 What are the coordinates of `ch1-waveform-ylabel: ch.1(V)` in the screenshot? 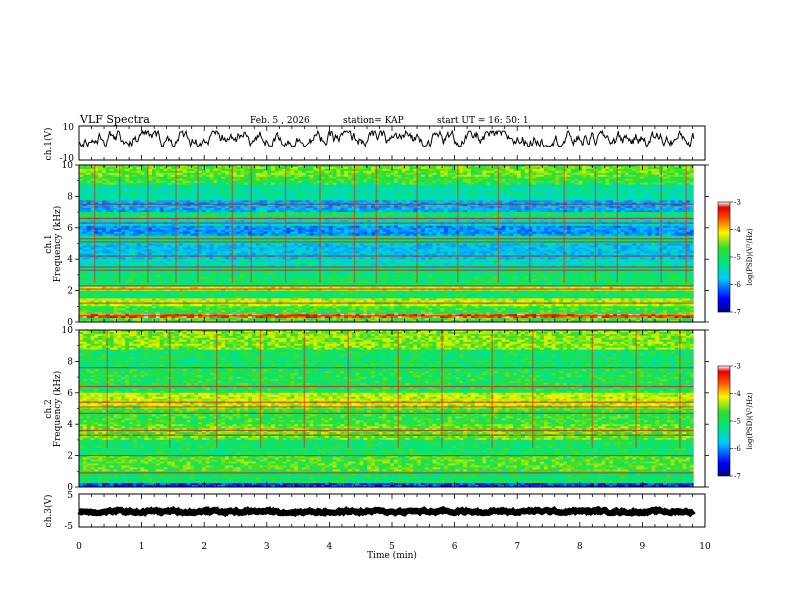 It's located at (48, 144).